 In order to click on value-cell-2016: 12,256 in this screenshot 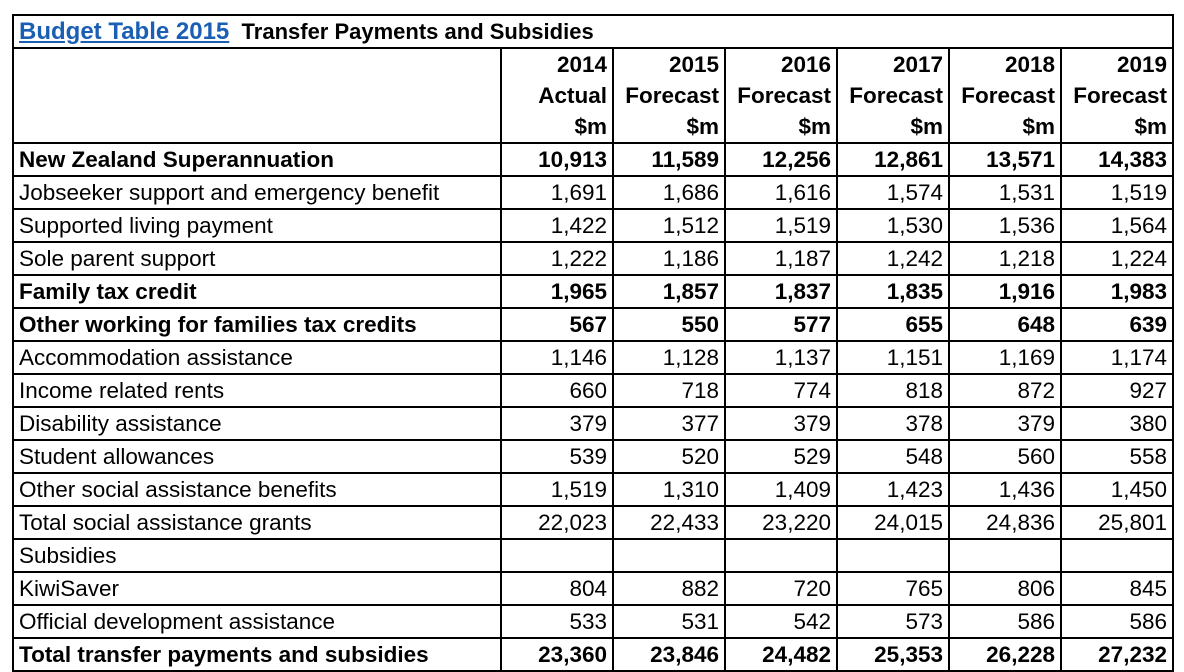, I will do `click(781, 159)`.